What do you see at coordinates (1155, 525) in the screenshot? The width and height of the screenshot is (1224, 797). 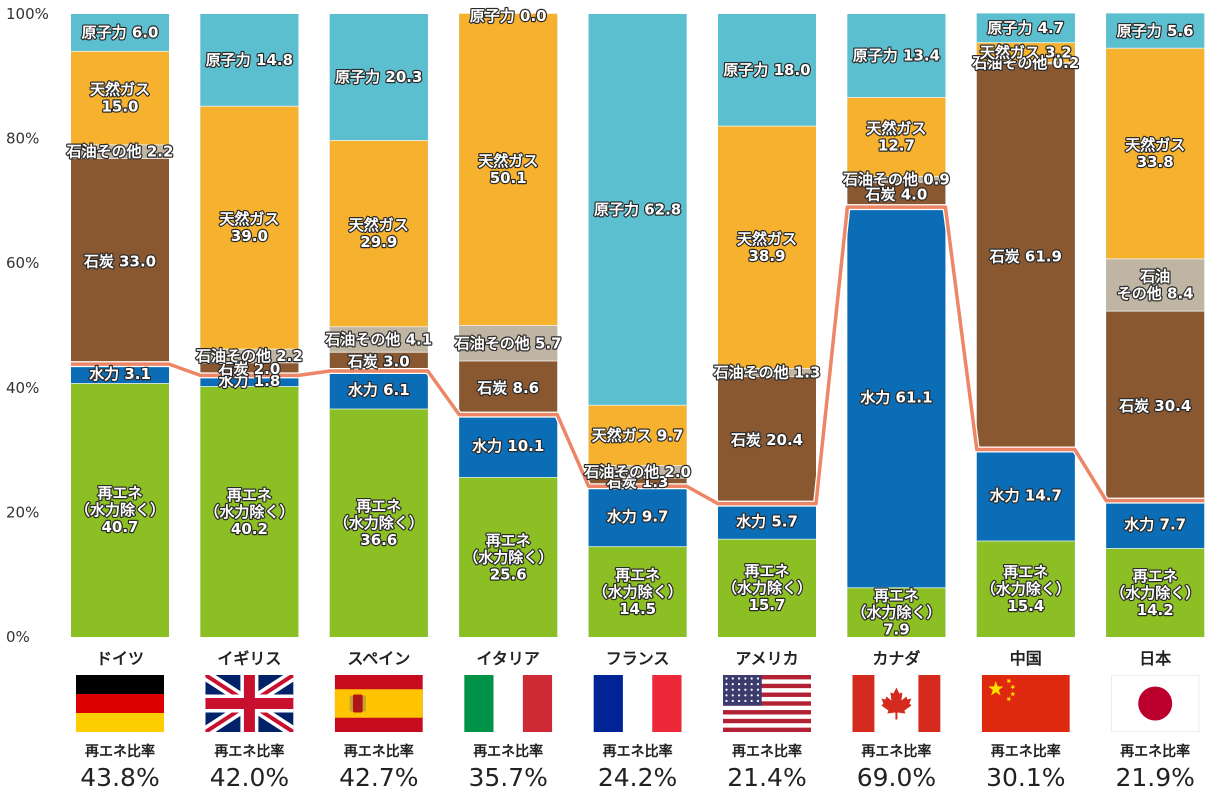 I see `data-label-hydro: 水力 7.7` at bounding box center [1155, 525].